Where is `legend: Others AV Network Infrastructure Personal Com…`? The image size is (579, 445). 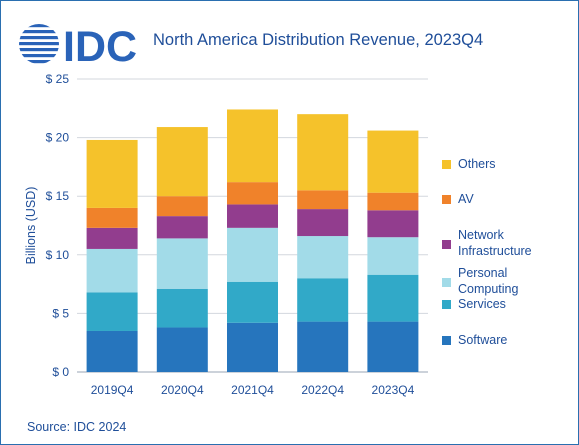
legend: Others AV Network Infrastructure Personal Com… is located at coordinates (487, 252).